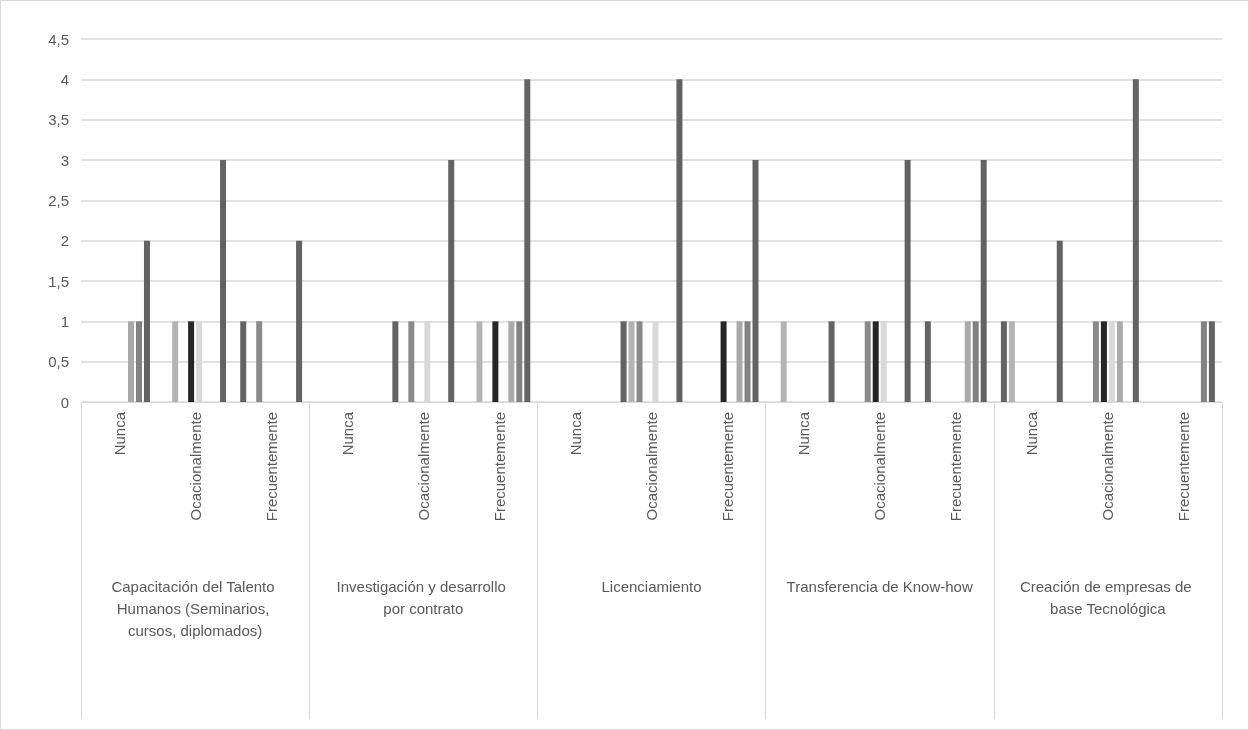 The height and width of the screenshot is (730, 1249). What do you see at coordinates (64, 160) in the screenshot?
I see `y-tick-label: 3` at bounding box center [64, 160].